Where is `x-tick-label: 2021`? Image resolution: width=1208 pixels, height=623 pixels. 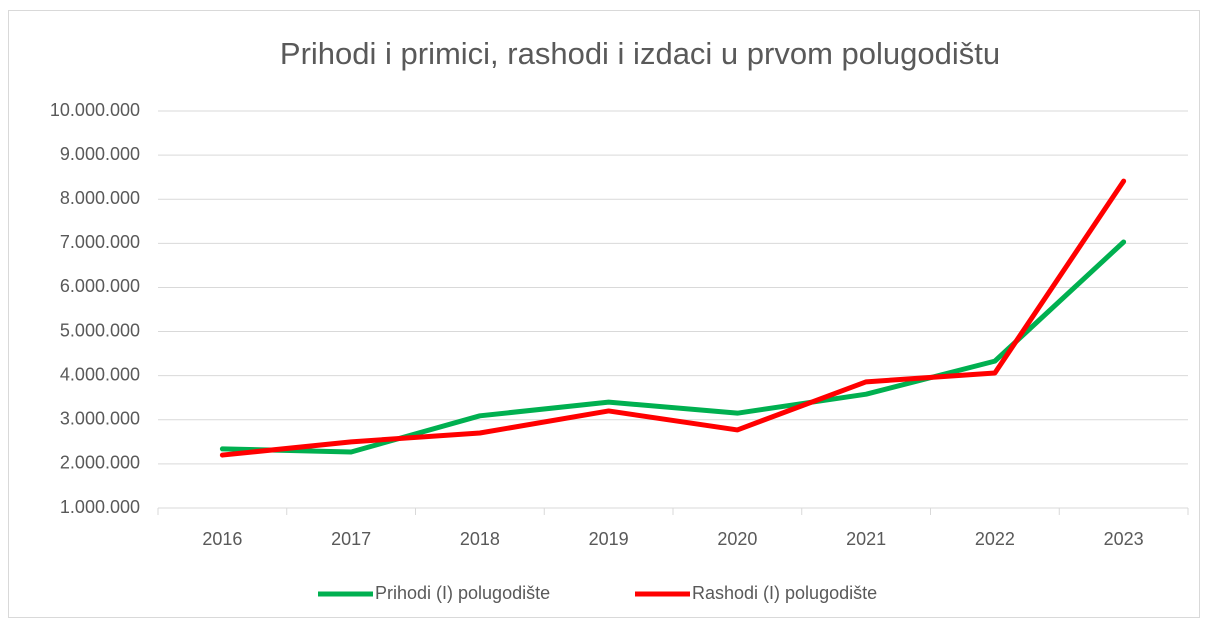
x-tick-label: 2021 is located at coordinates (866, 539).